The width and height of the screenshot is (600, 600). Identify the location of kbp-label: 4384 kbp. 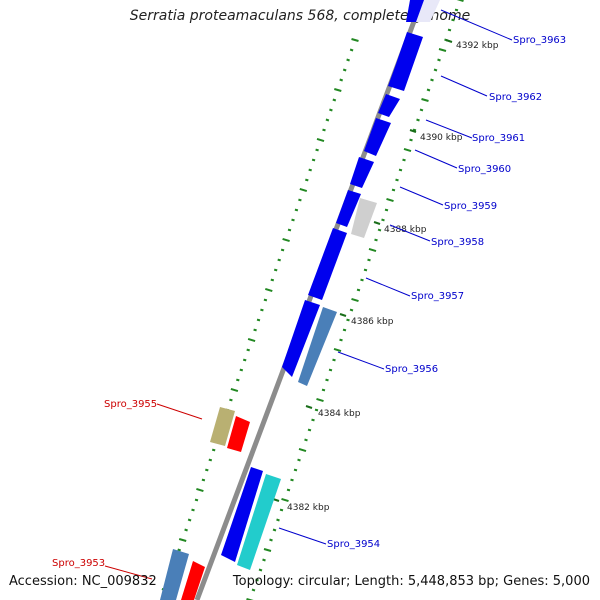
(339, 414).